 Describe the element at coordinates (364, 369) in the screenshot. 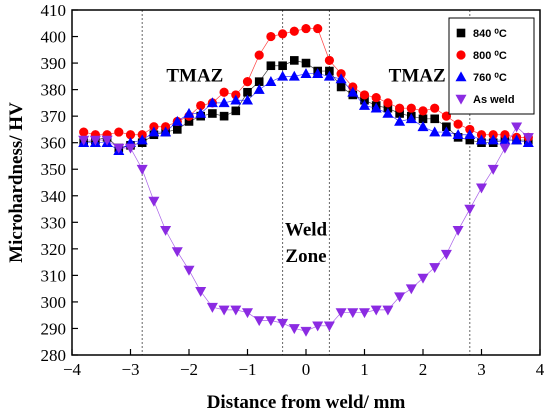

I see `x-tick-label: 1` at that location.